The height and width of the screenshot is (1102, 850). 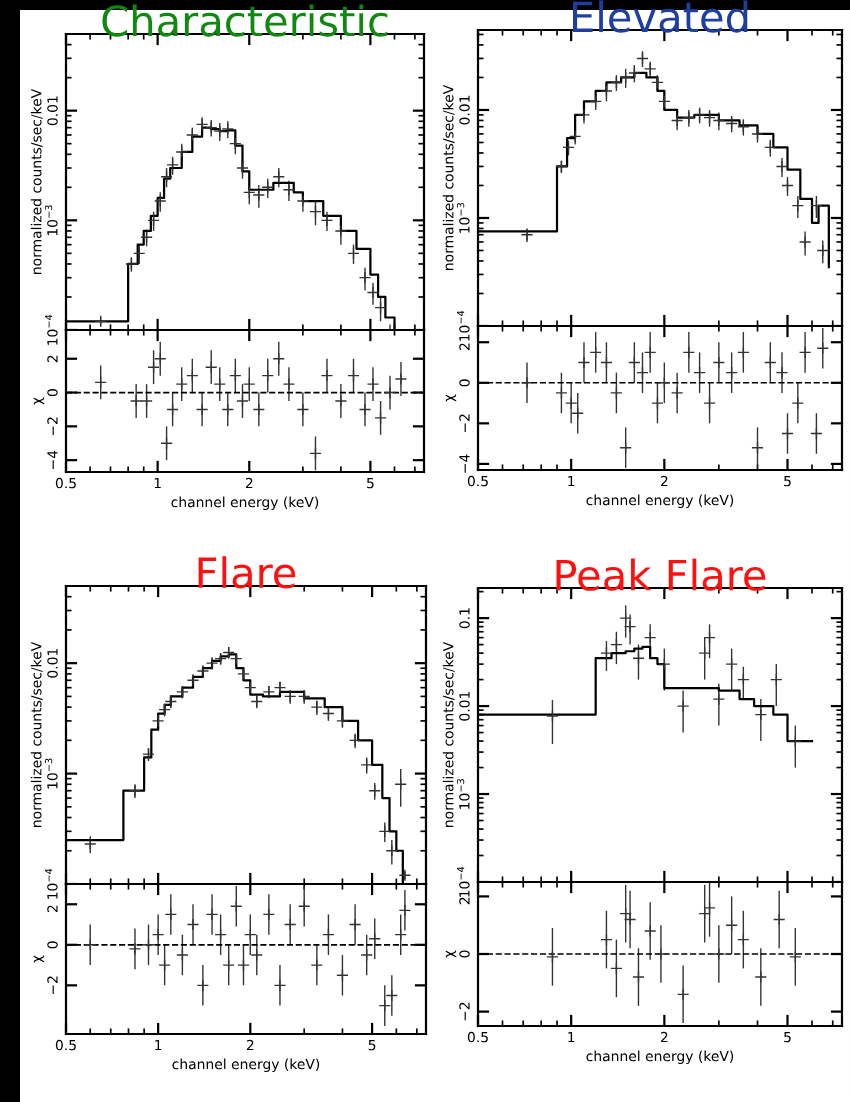 I want to click on chart-title: Peak Flare, so click(x=661, y=574).